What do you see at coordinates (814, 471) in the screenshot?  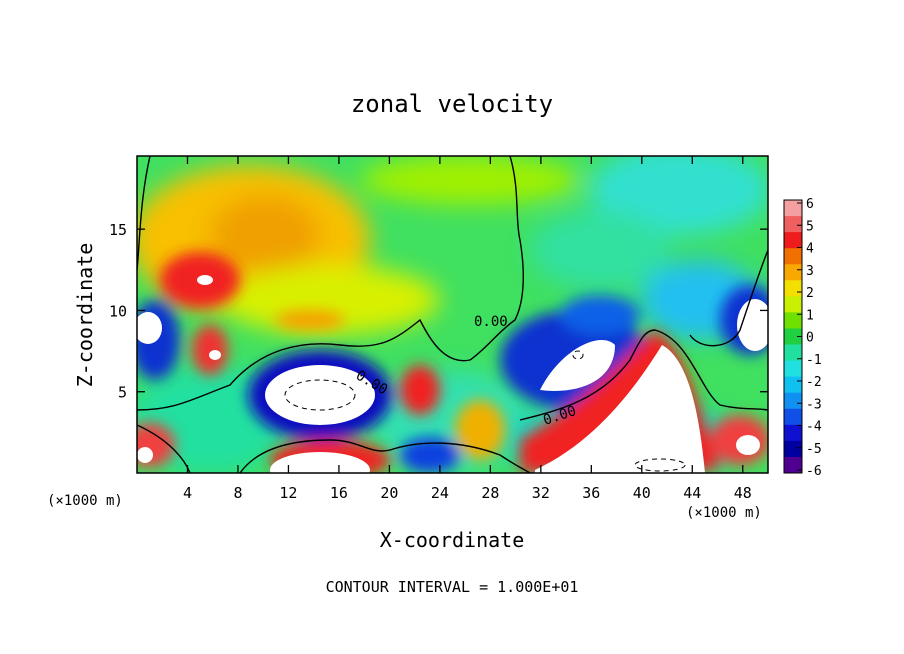 I see `colorbar-tick-label: -6` at bounding box center [814, 471].